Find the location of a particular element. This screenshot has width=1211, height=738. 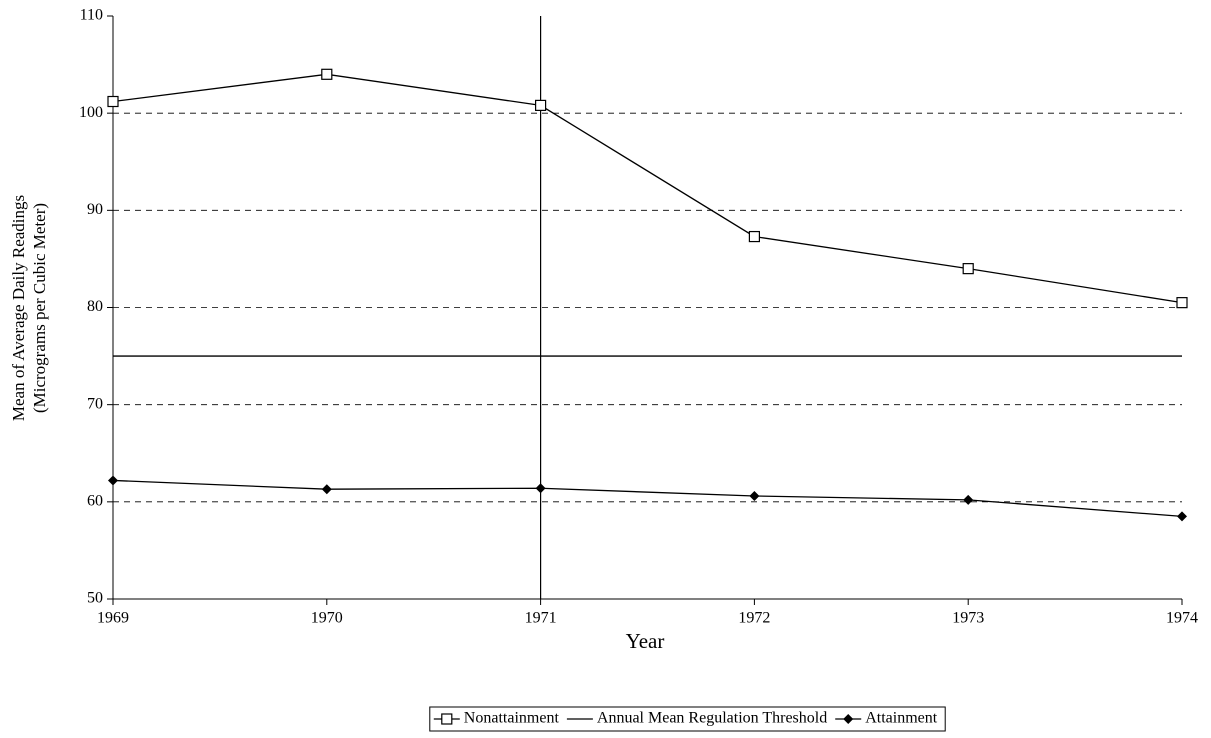

x-tick-label: 1972 is located at coordinates (754, 618).